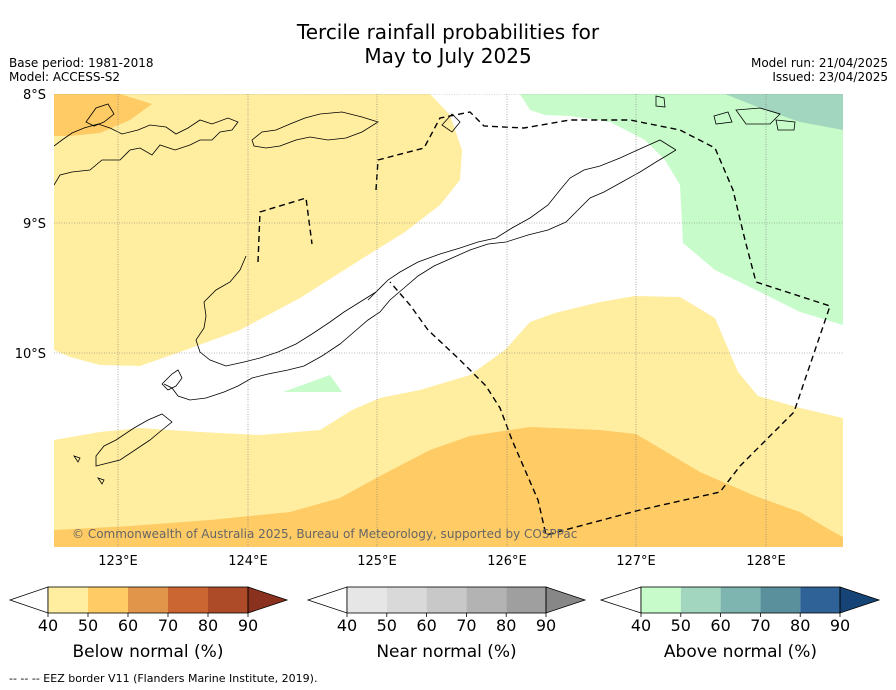  Describe the element at coordinates (148, 624) in the screenshot. I see `colorbar: 40 50 60 70 80 90 Below normal (%)` at that location.